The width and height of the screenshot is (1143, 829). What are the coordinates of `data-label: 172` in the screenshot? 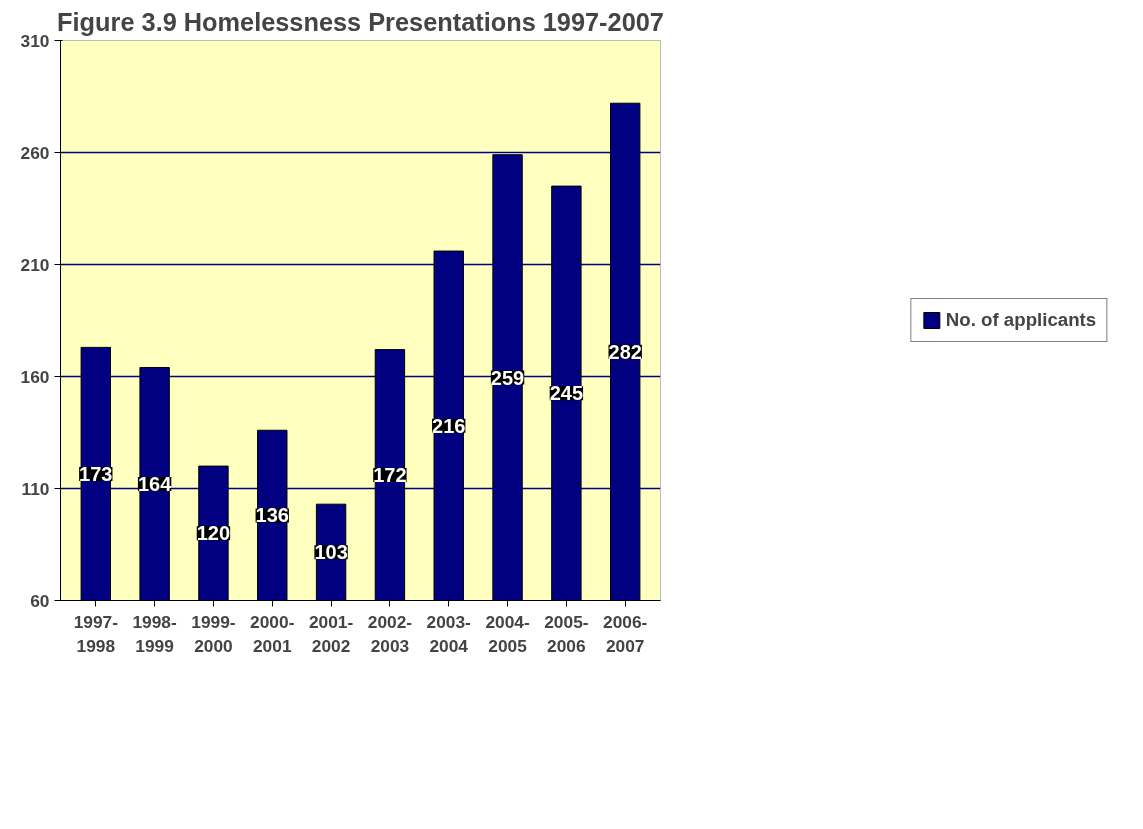 It's located at (390, 475).